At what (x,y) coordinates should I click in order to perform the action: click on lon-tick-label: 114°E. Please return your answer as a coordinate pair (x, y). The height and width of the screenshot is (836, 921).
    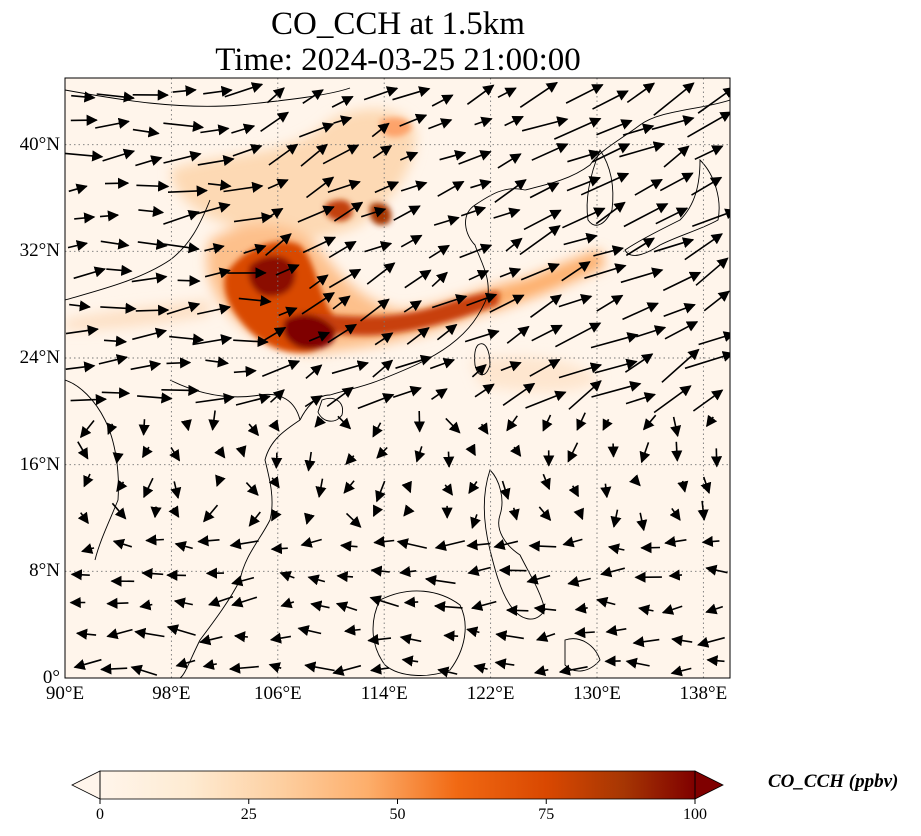
    Looking at the image, I should click on (384, 693).